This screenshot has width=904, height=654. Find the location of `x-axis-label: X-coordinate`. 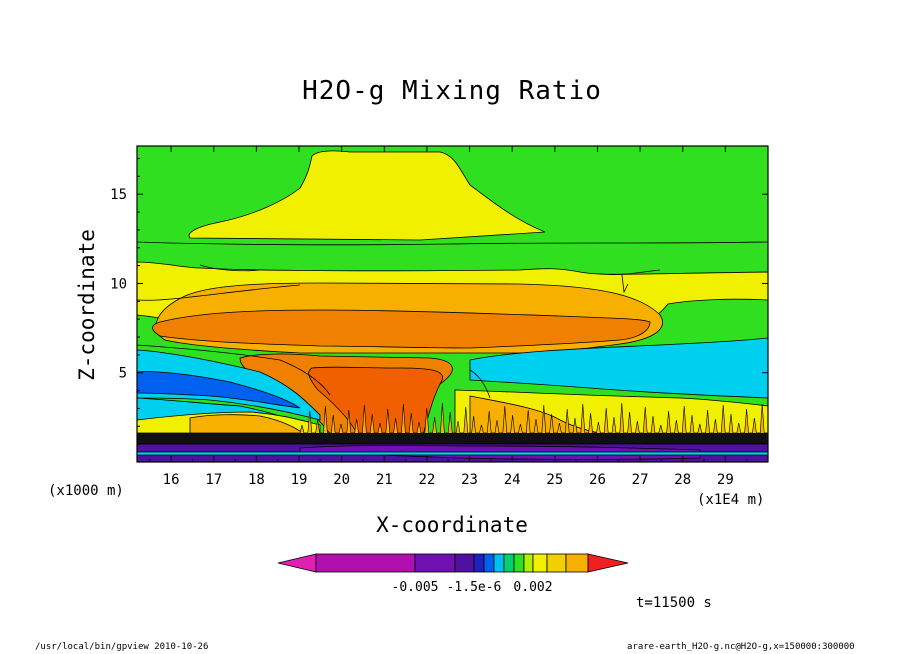

x-axis-label: X-coordinate is located at coordinates (452, 525).